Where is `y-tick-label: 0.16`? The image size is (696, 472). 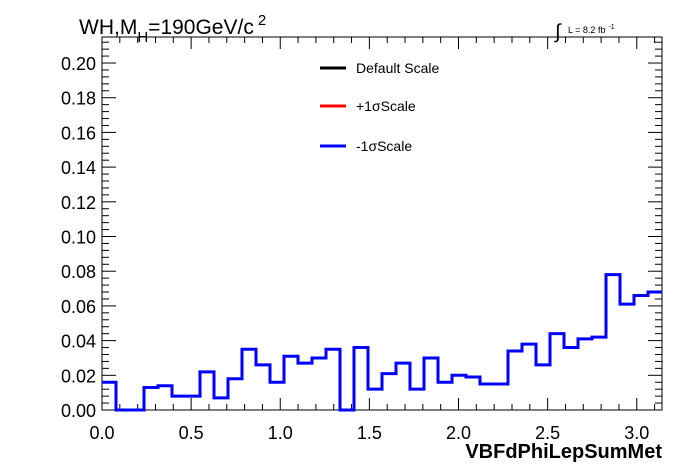 y-tick-label: 0.16 is located at coordinates (78, 133).